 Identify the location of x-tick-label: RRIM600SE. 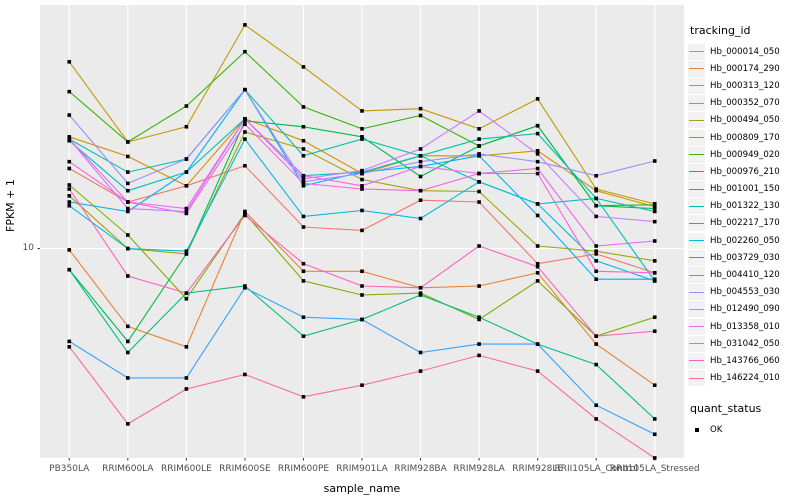
(245, 469).